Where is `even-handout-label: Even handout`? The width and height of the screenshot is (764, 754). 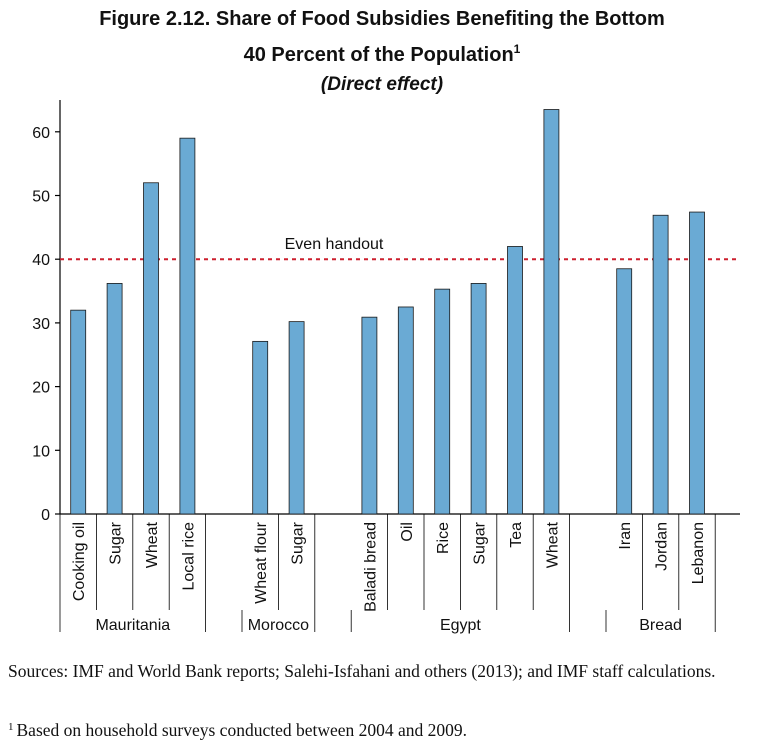
even-handout-label: Even handout is located at coordinates (334, 244).